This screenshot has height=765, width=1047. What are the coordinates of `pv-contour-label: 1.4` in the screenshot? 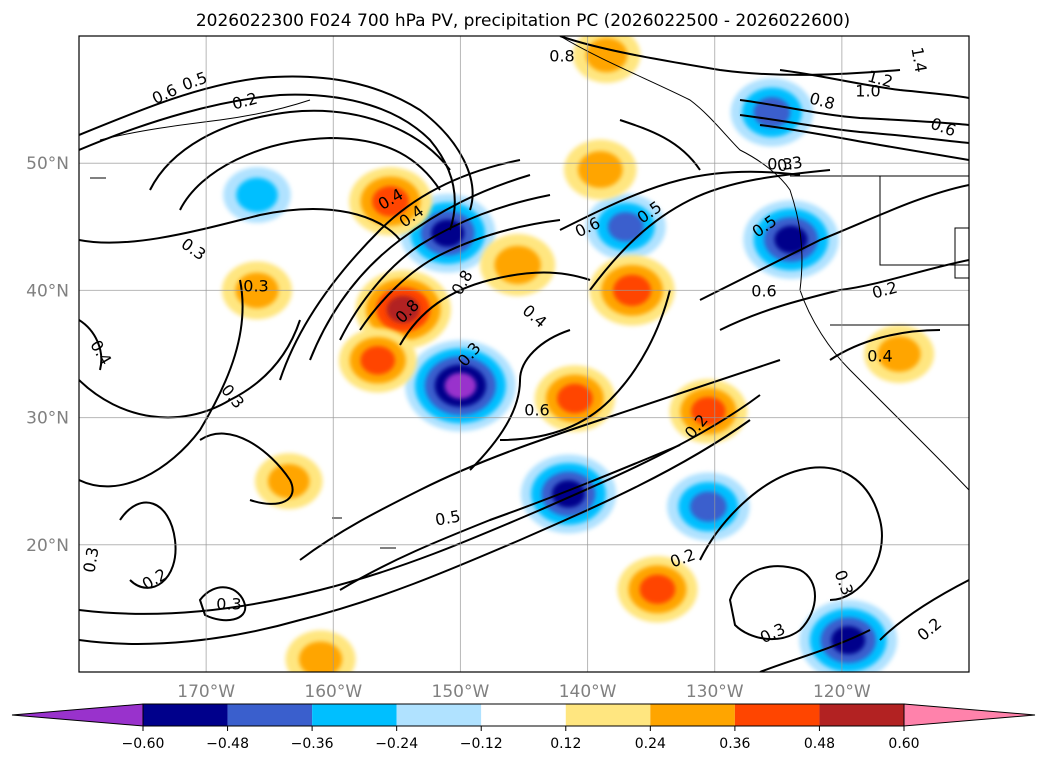 It's located at (918, 60).